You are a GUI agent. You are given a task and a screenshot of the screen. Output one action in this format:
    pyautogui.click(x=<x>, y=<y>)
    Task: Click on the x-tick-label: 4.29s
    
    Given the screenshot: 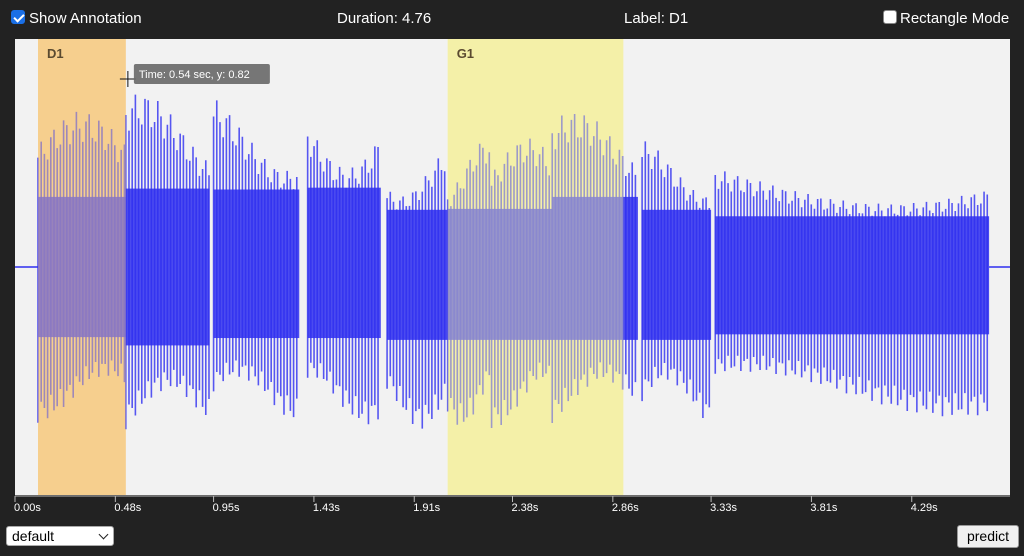 What is the action you would take?
    pyautogui.click(x=924, y=508)
    